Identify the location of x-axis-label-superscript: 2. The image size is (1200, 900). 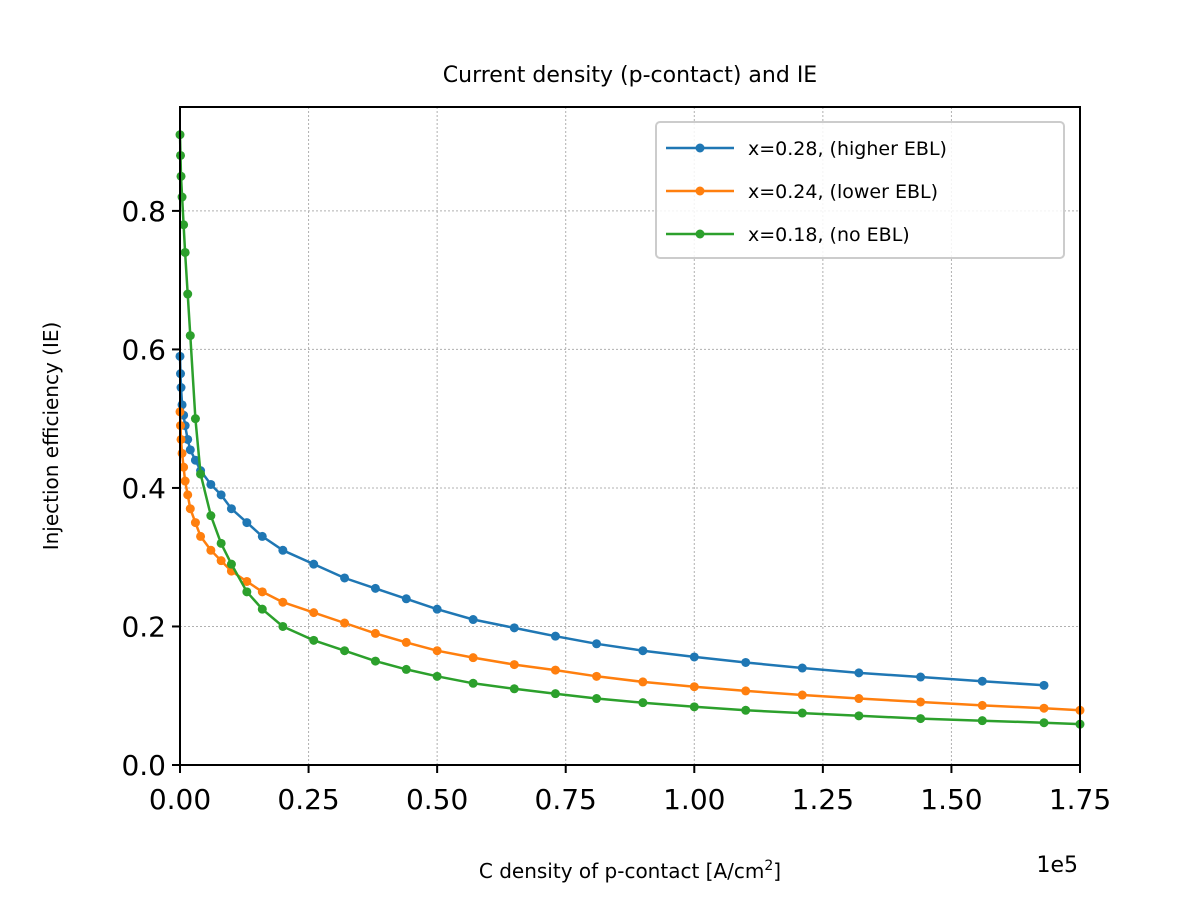
(768, 866).